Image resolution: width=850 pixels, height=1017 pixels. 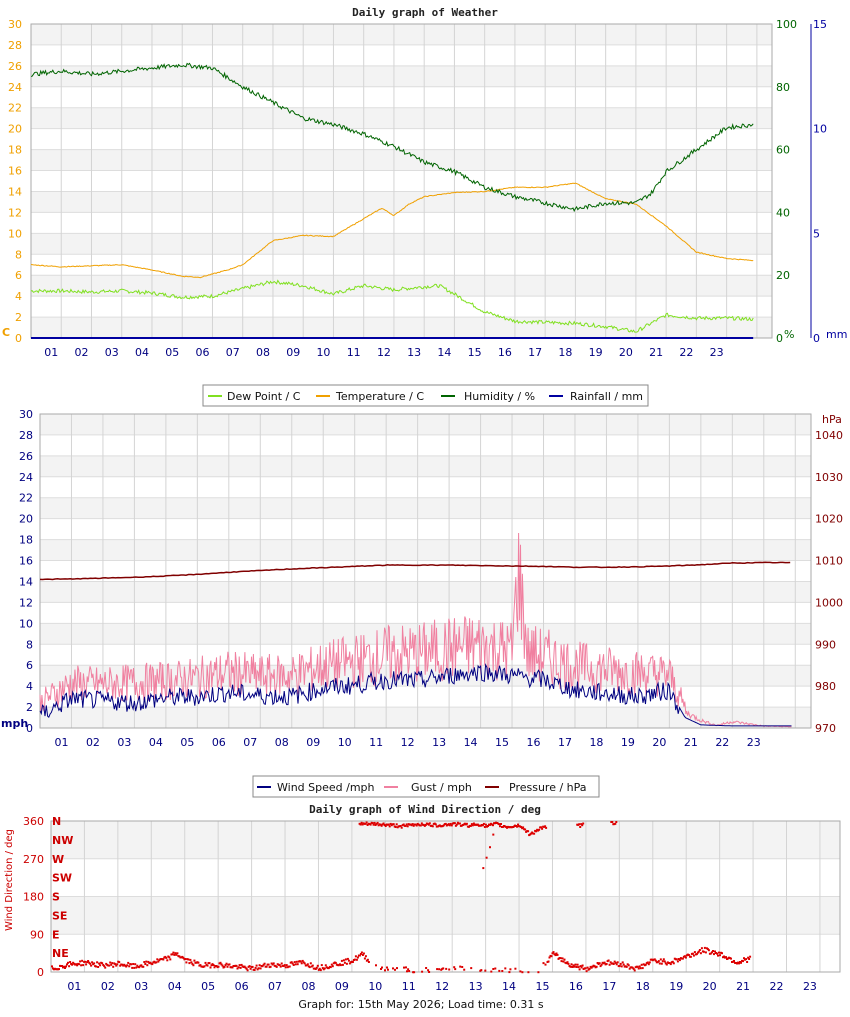 What do you see at coordinates (832, 419) in the screenshot?
I see `chart2-right-unit: hPa` at bounding box center [832, 419].